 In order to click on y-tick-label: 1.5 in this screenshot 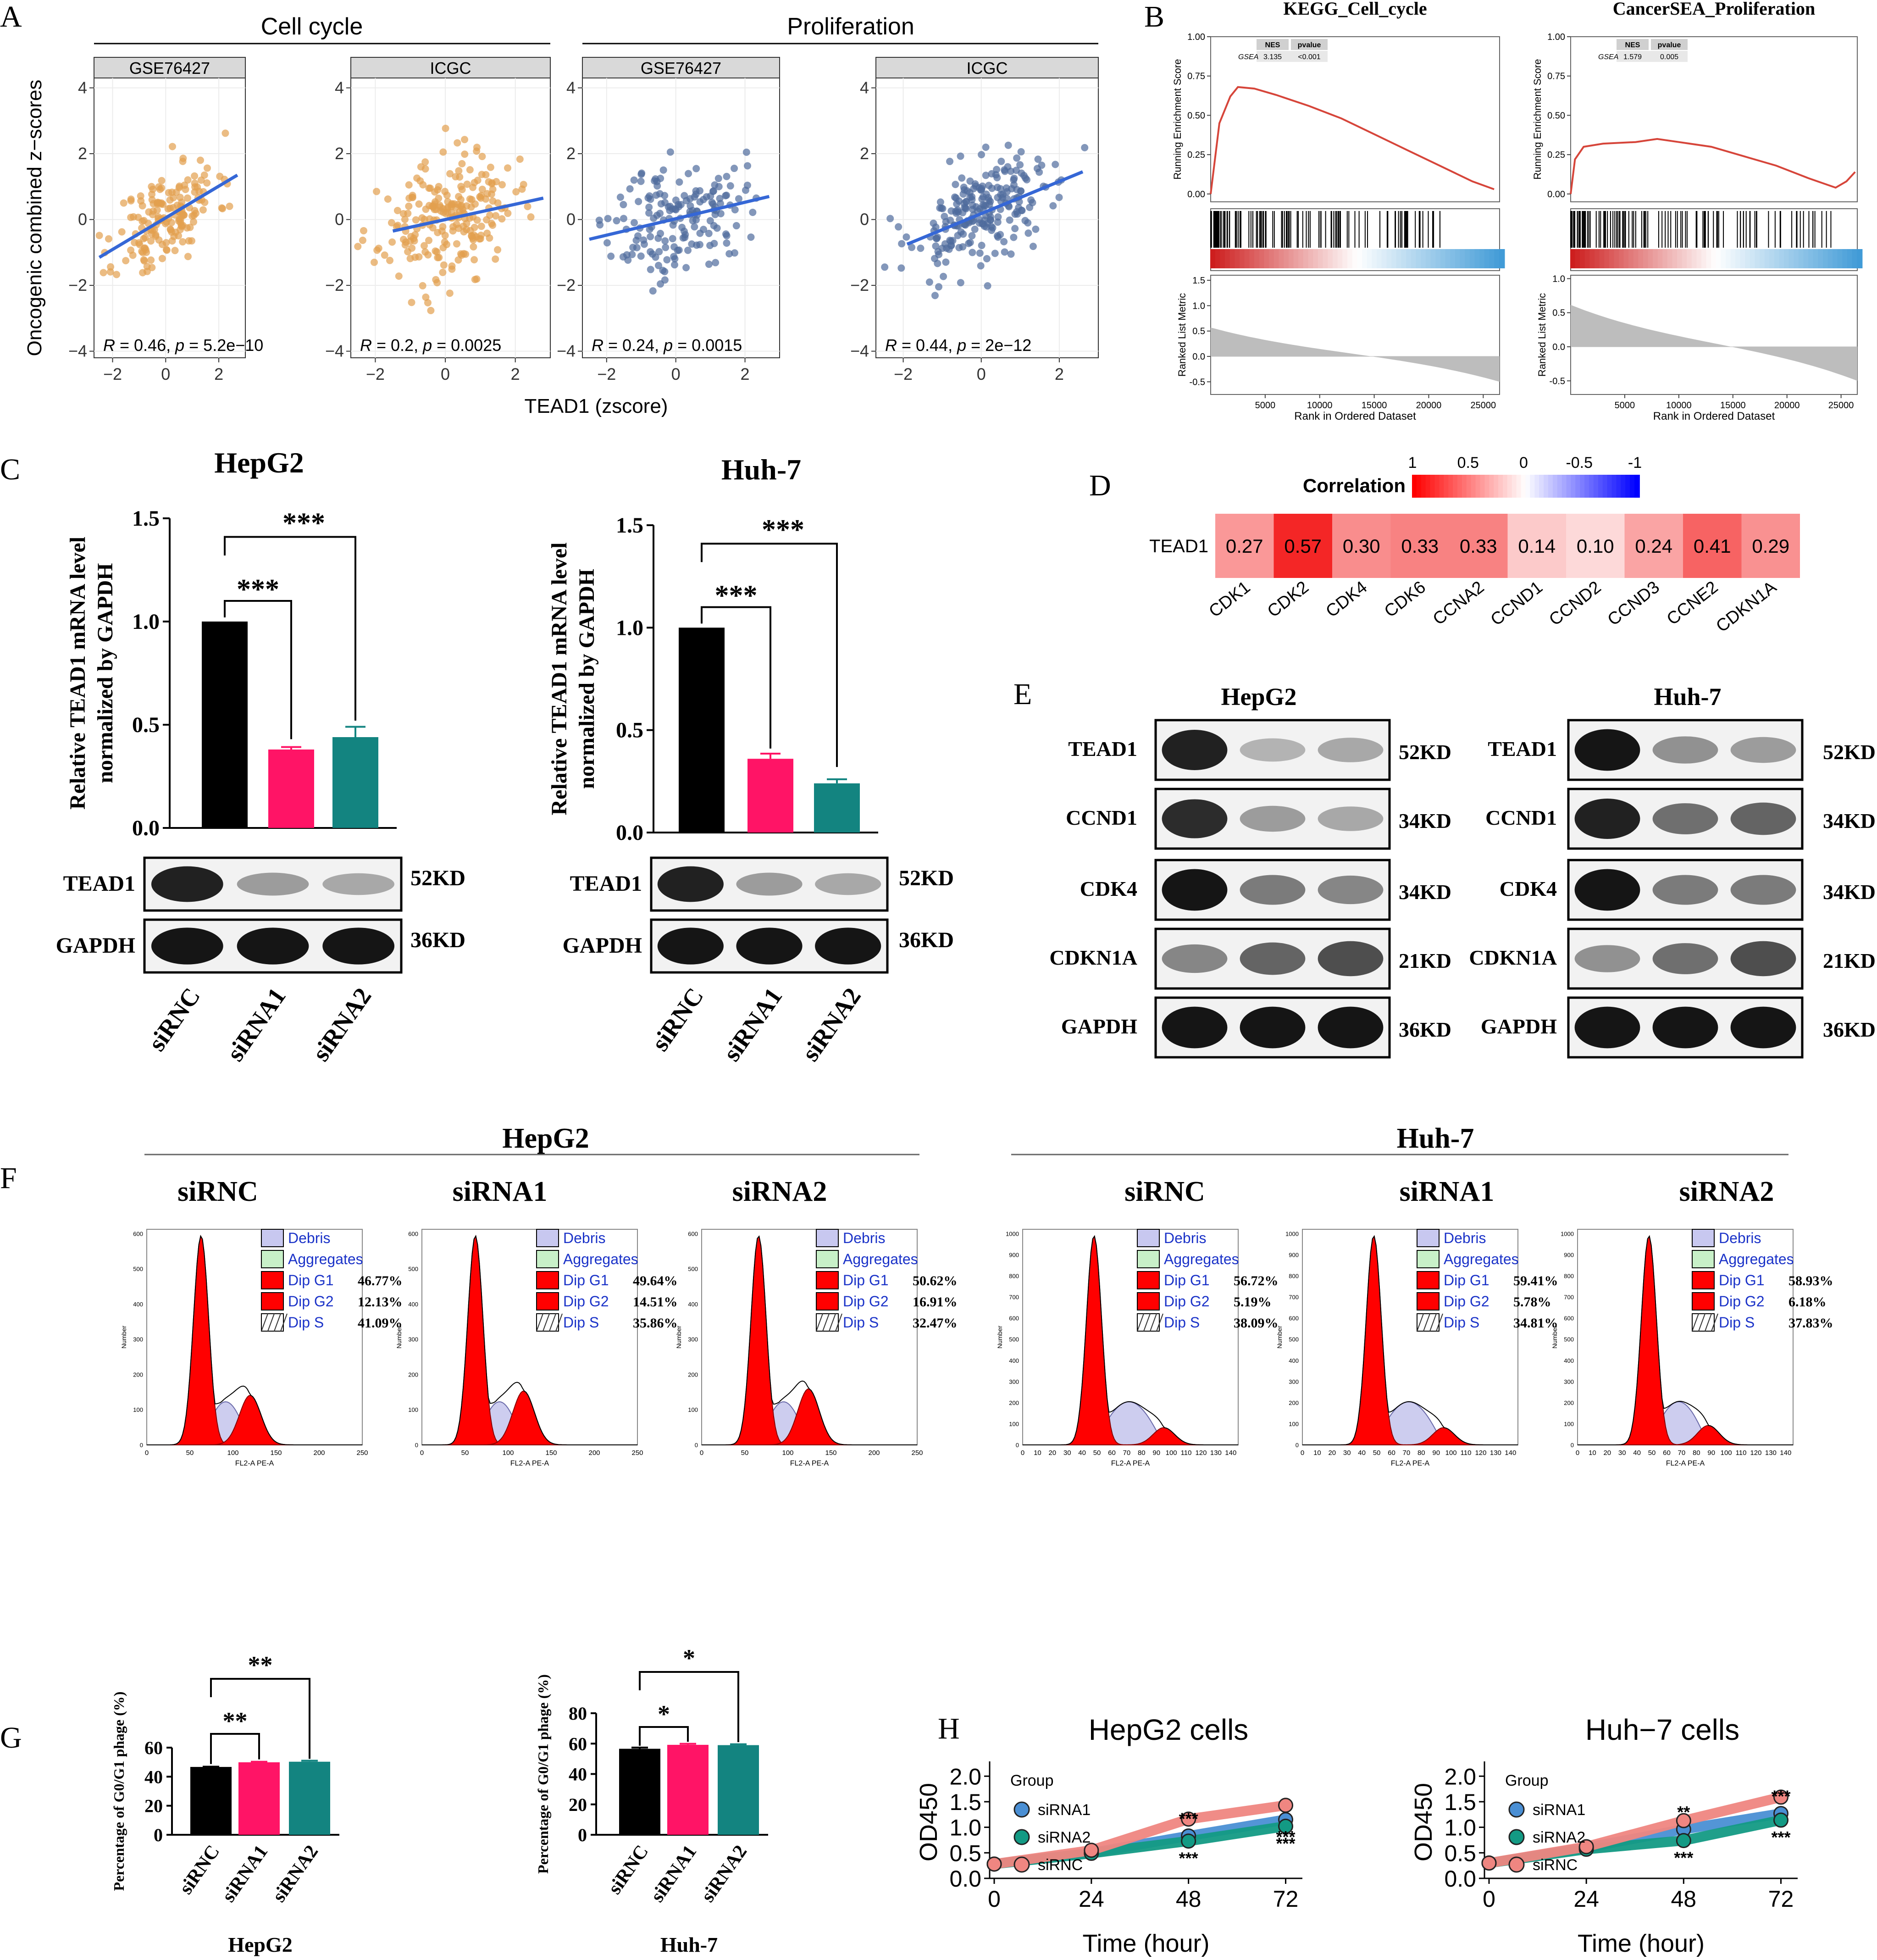, I will do `click(146, 518)`.